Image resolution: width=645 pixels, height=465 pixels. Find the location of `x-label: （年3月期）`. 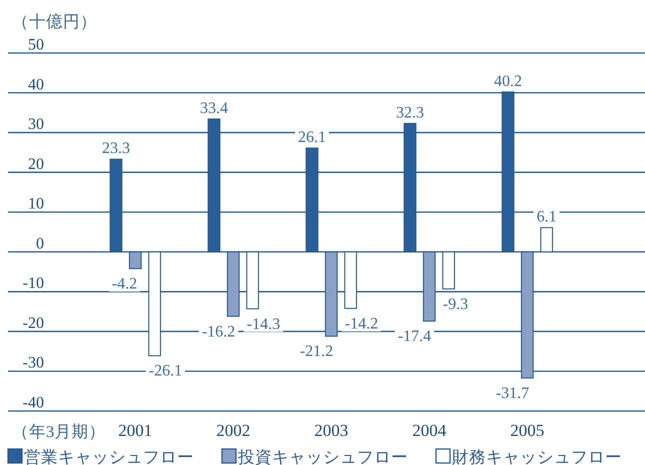

x-label: （年3月期） is located at coordinates (59, 431).